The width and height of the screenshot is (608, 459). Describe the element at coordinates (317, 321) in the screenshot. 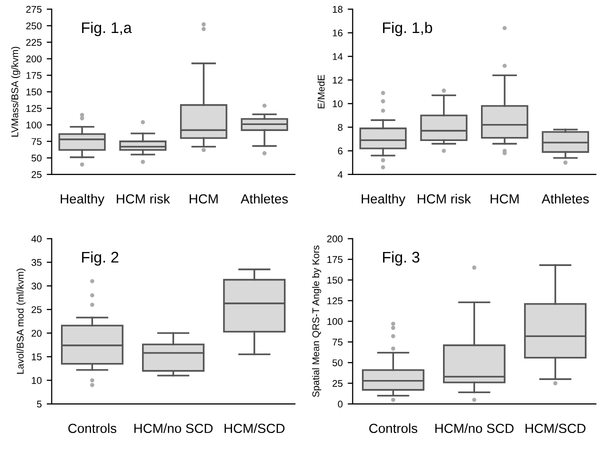

I see `y-axis-title: Spatial Mean QRS-T Angle by Kors` at that location.